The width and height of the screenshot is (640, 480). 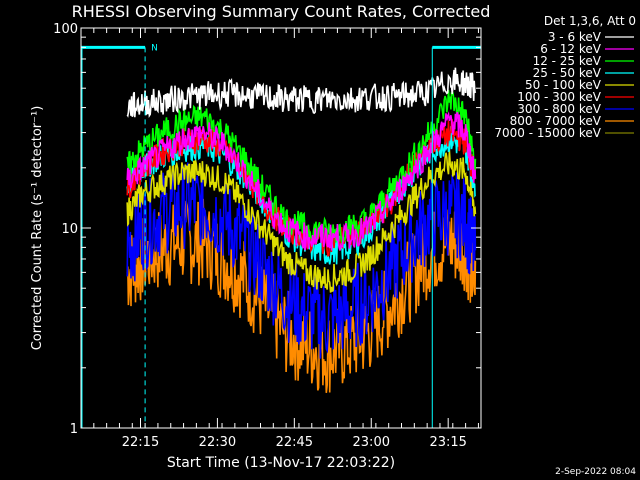 I want to click on x-axis-label: Start Time (13-Nov-17 22:03:22), so click(x=281, y=463).